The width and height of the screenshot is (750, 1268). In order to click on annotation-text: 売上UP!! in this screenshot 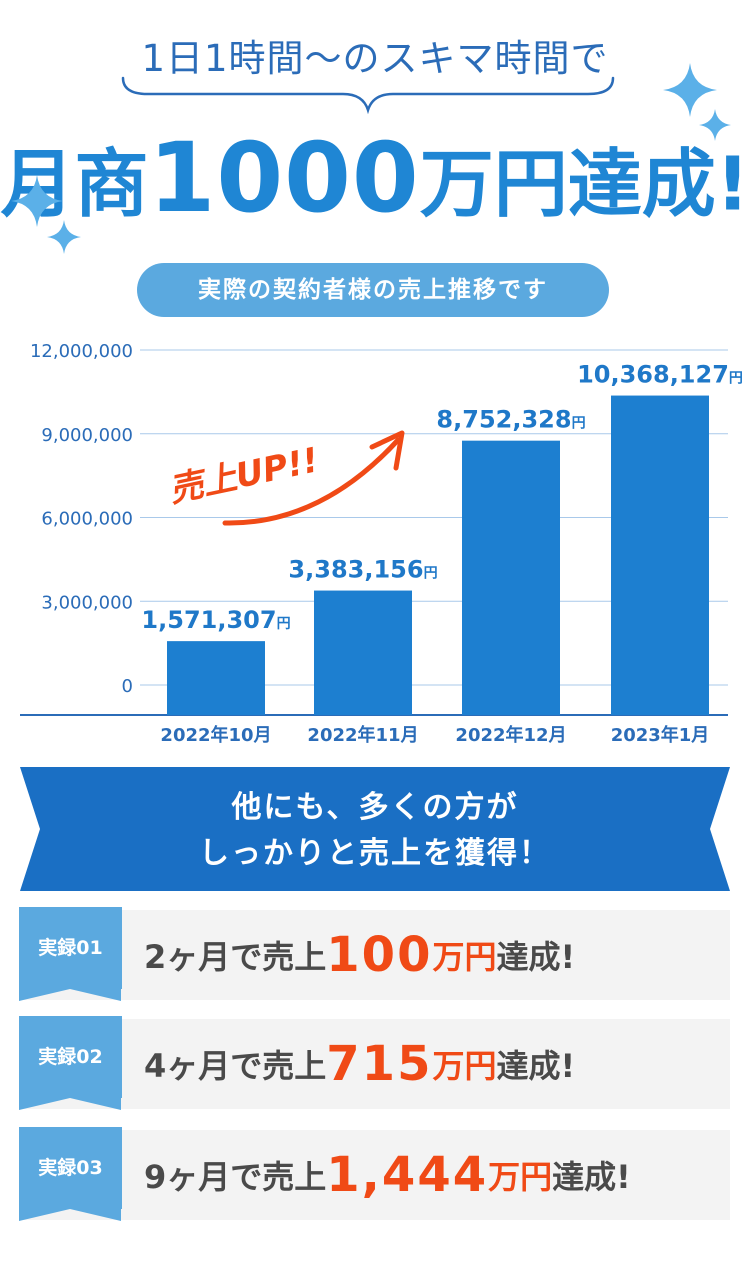, I will do `click(244, 475)`.